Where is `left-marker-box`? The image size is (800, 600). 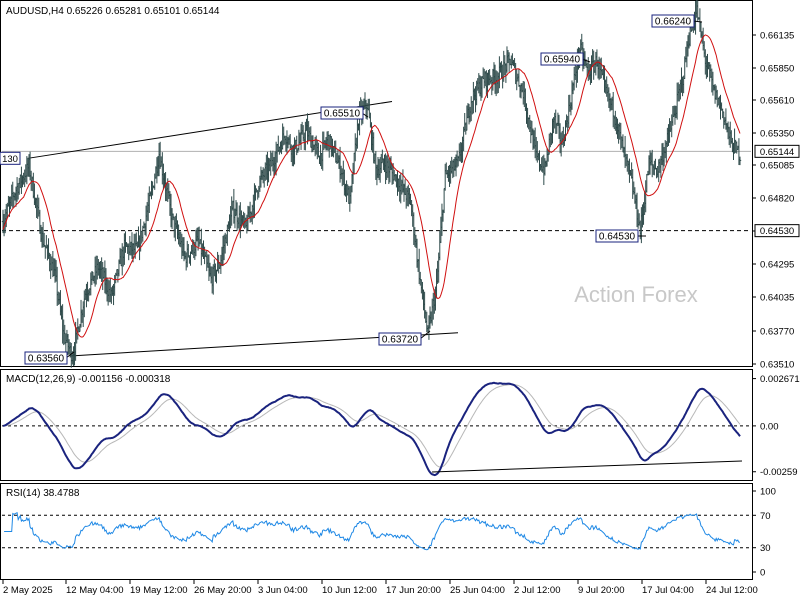
left-marker-box is located at coordinates (10, 158).